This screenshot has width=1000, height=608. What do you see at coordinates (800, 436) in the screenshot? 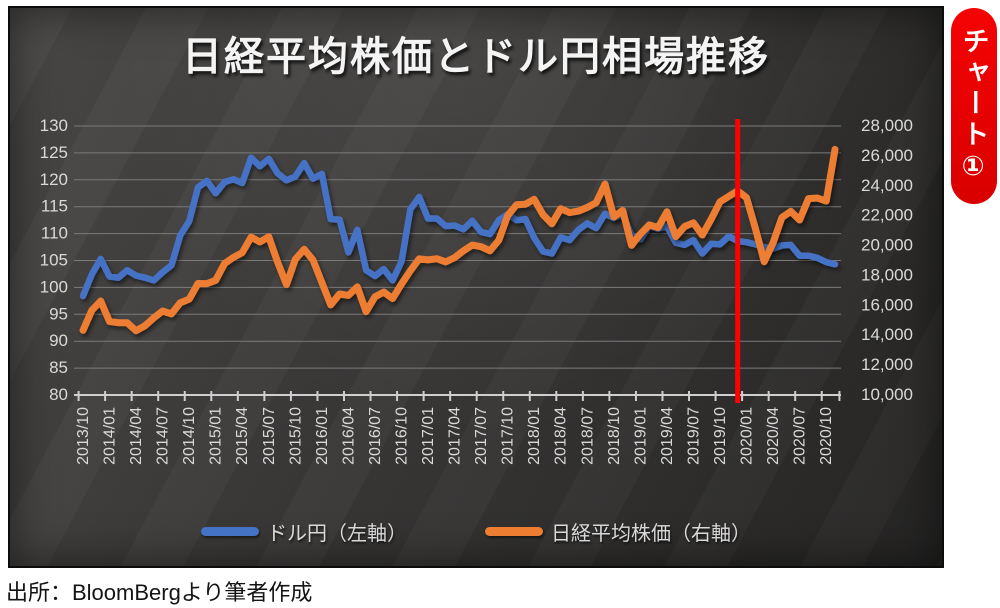
I see `x-tick-label: 2020/07` at bounding box center [800, 436].